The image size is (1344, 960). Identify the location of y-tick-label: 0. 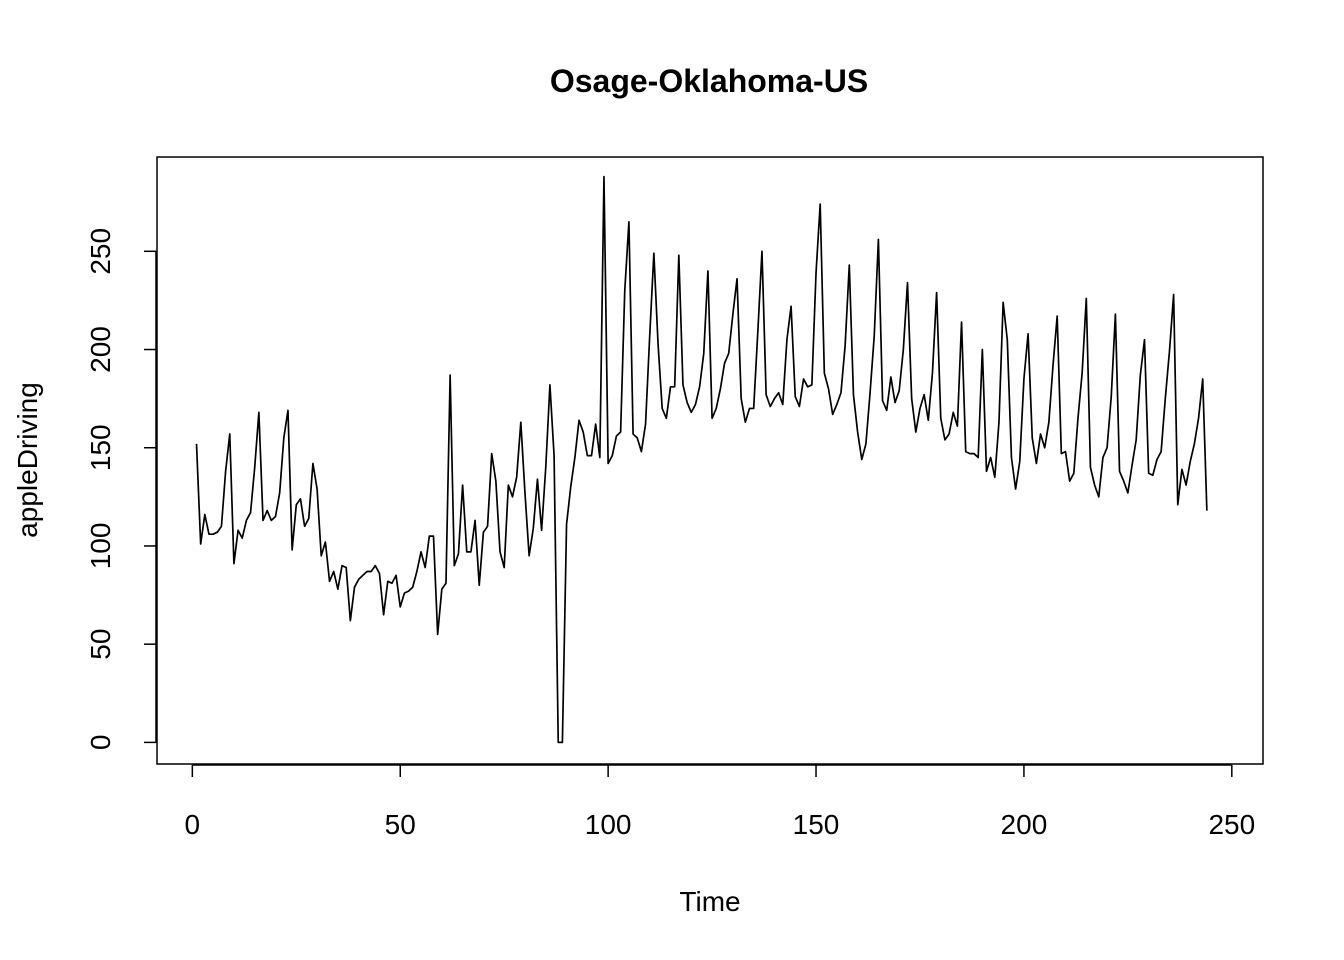
(100, 743).